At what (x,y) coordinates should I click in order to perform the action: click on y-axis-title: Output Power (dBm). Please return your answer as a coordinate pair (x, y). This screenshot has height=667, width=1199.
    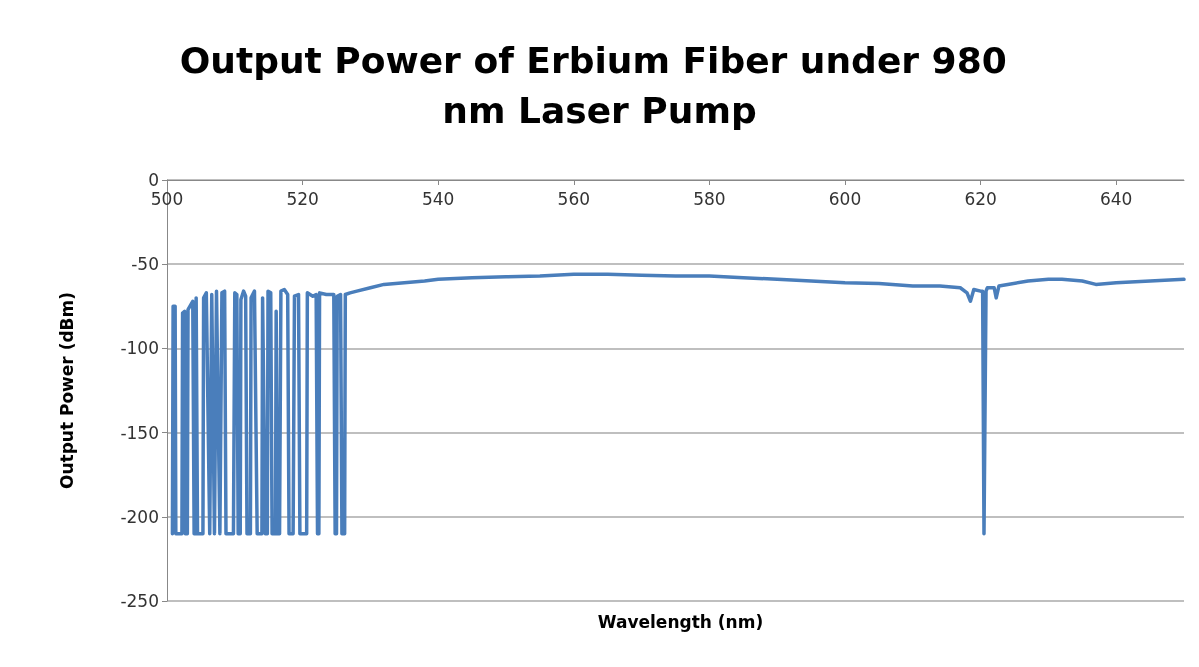
    Looking at the image, I should click on (66, 390).